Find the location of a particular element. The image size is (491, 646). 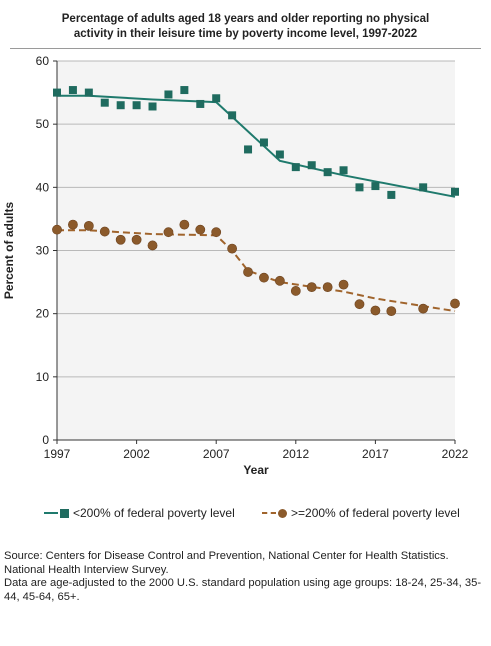

x-tick-label: 2022 is located at coordinates (455, 454).